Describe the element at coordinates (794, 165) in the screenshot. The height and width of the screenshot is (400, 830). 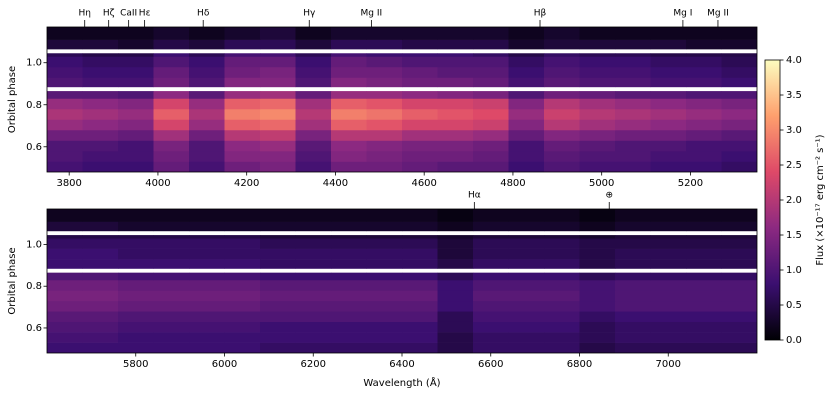
I see `colorbar-tick-label: 2.5` at that location.